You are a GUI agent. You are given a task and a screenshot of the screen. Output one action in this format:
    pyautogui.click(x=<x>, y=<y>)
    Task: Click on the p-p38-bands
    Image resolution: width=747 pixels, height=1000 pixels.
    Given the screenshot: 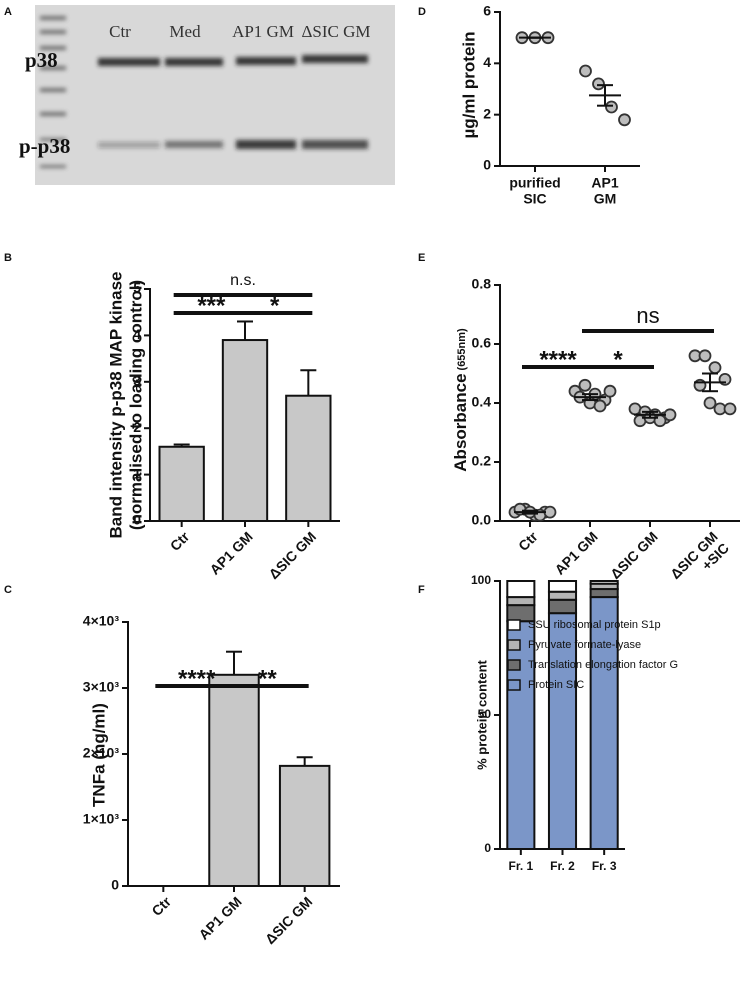 What is the action you would take?
    pyautogui.click(x=233, y=144)
    